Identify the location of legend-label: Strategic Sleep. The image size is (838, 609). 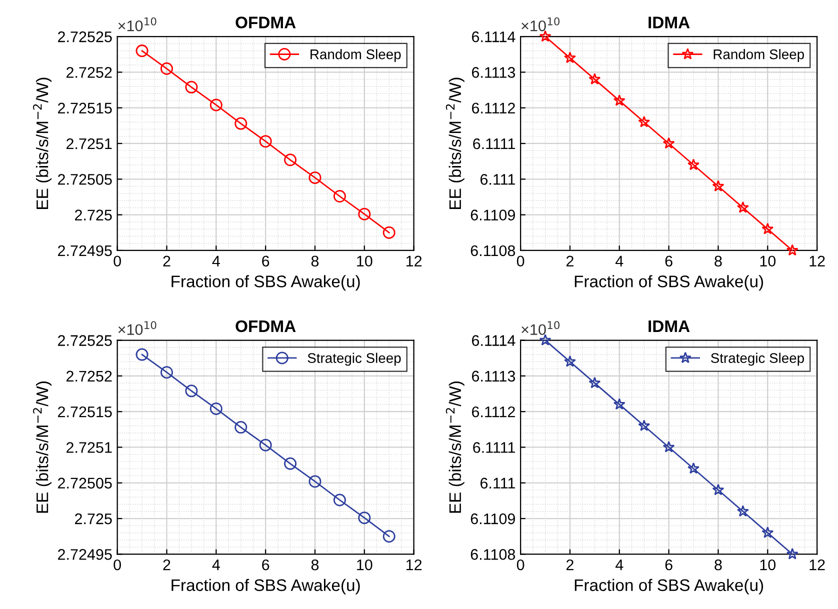
(757, 359).